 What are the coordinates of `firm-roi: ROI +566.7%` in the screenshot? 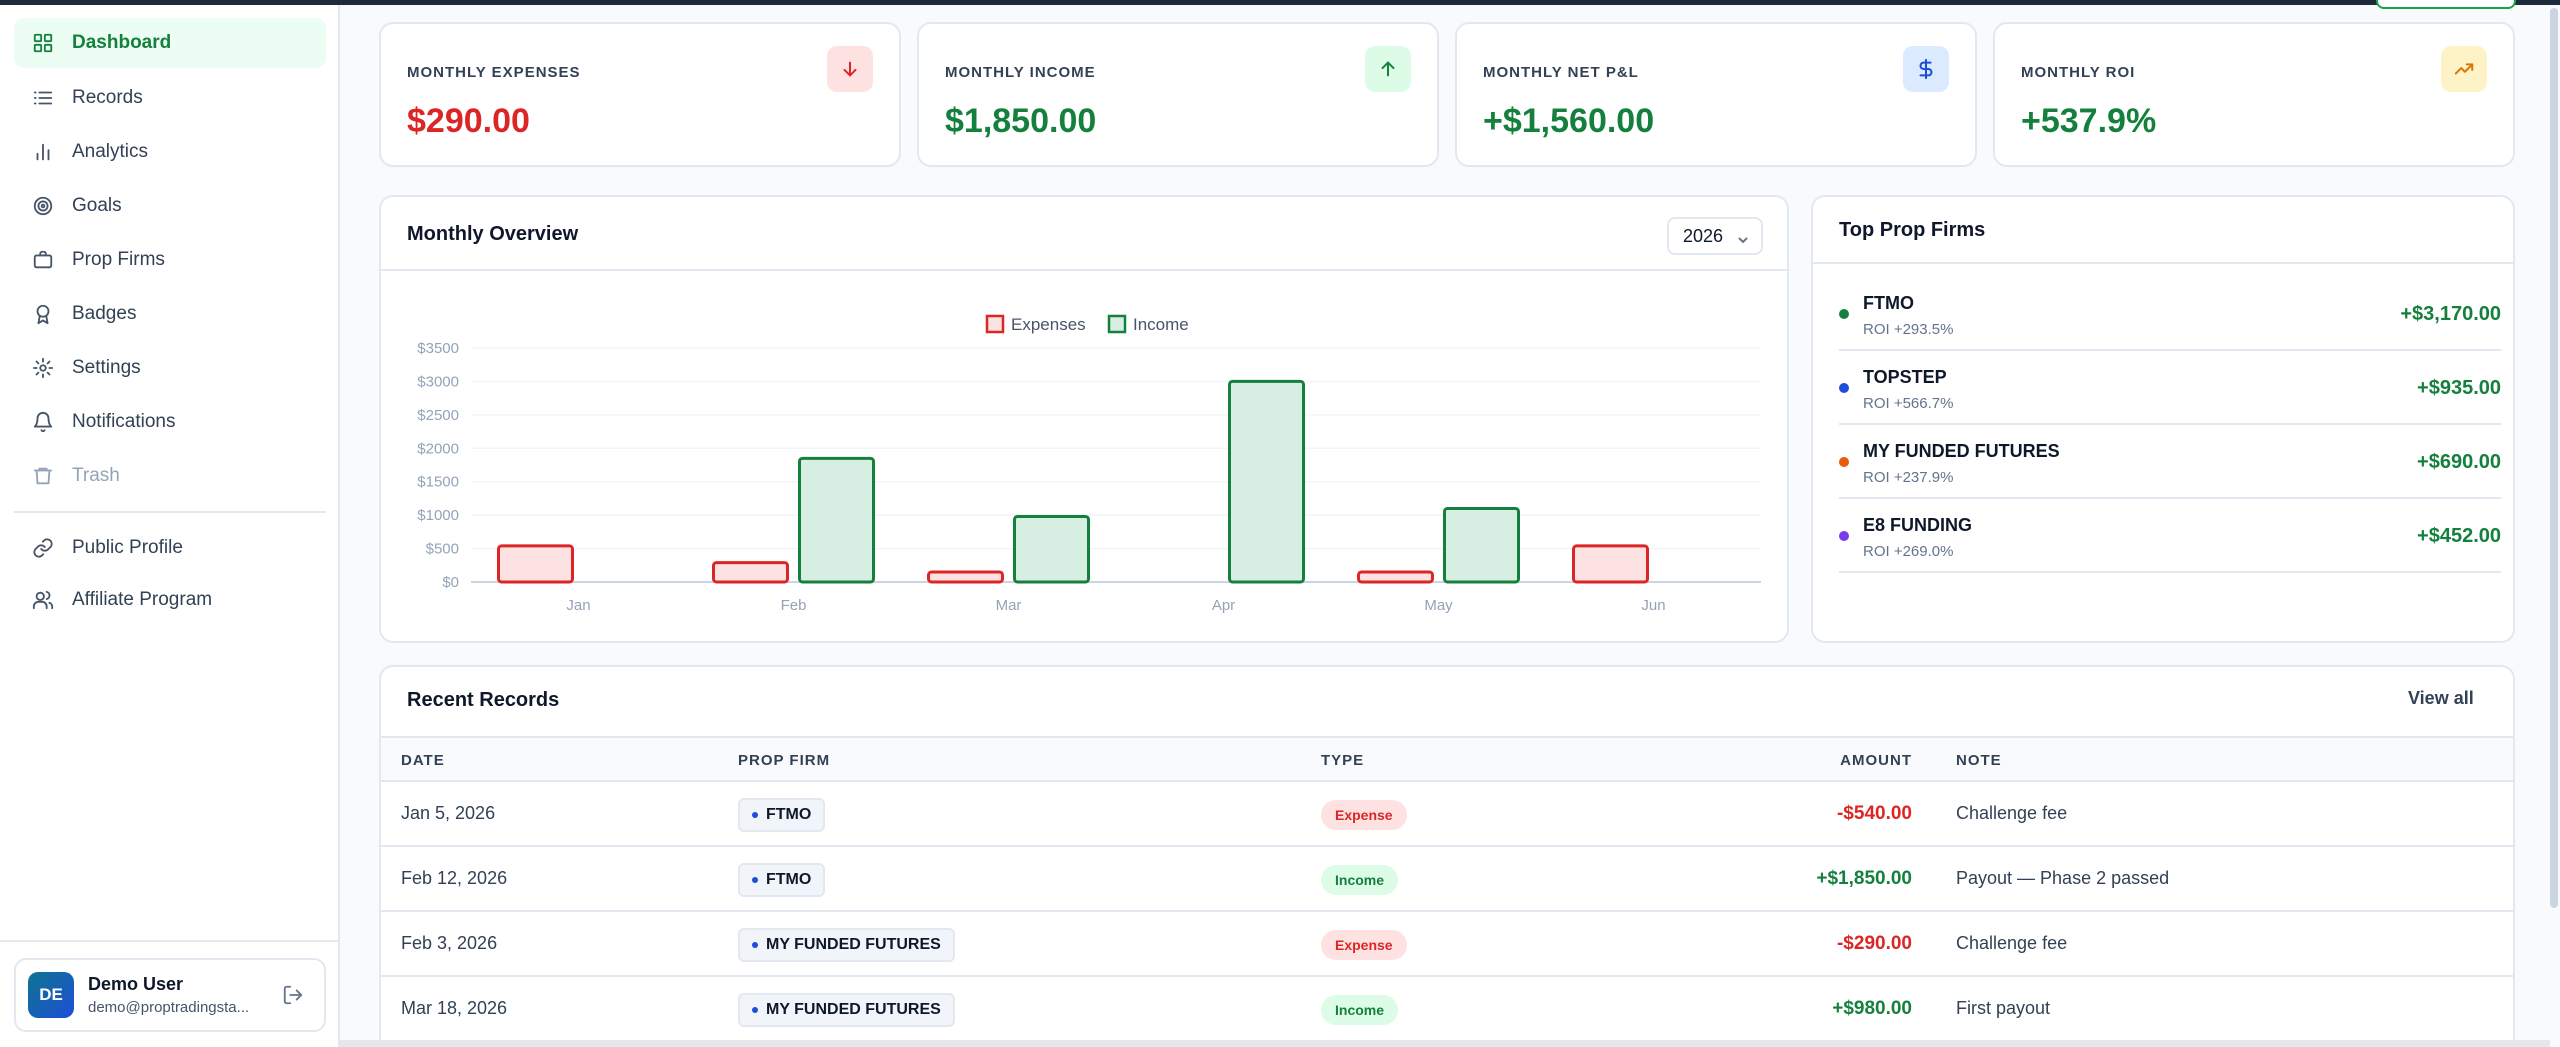 It's located at (1908, 403).